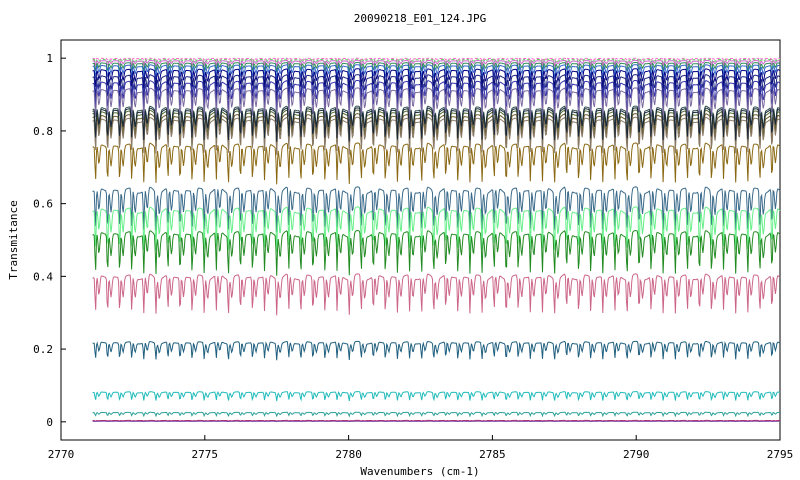  What do you see at coordinates (348, 454) in the screenshot?
I see `x-tick-label: 2780` at bounding box center [348, 454].